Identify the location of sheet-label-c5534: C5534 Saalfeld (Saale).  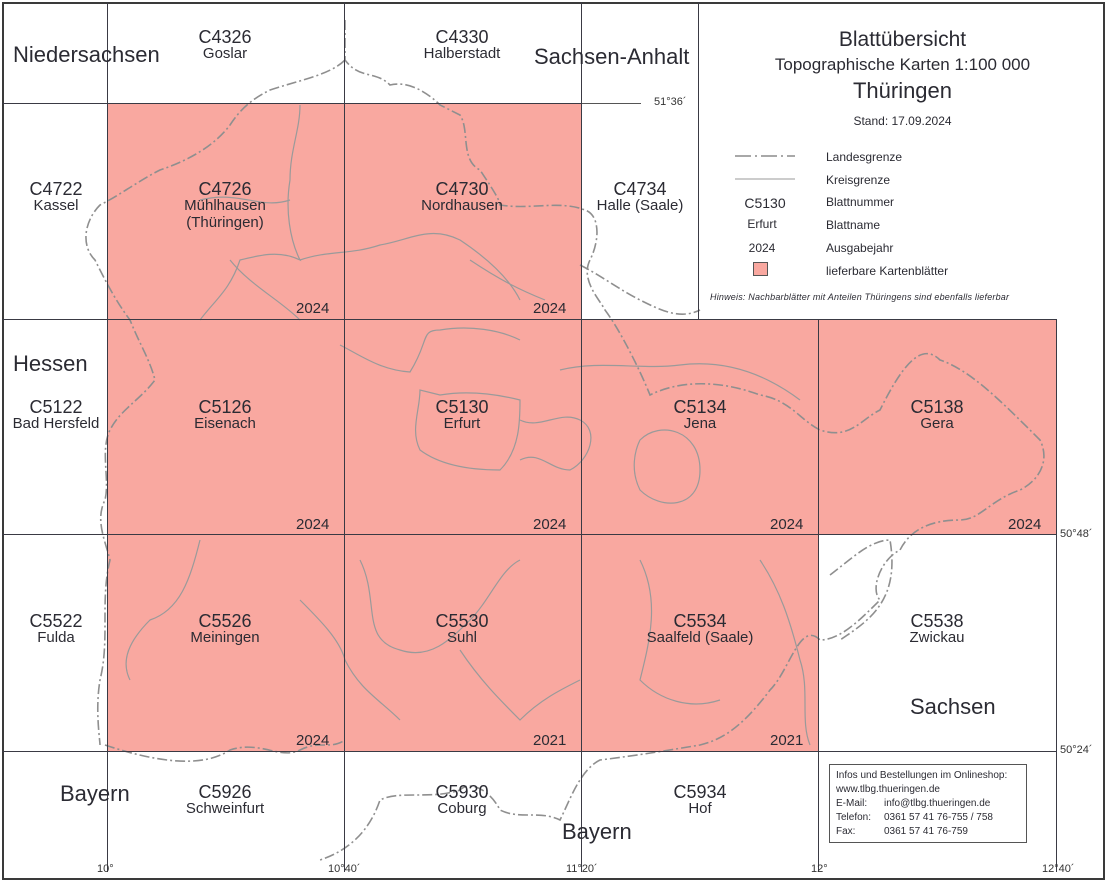
(700, 628).